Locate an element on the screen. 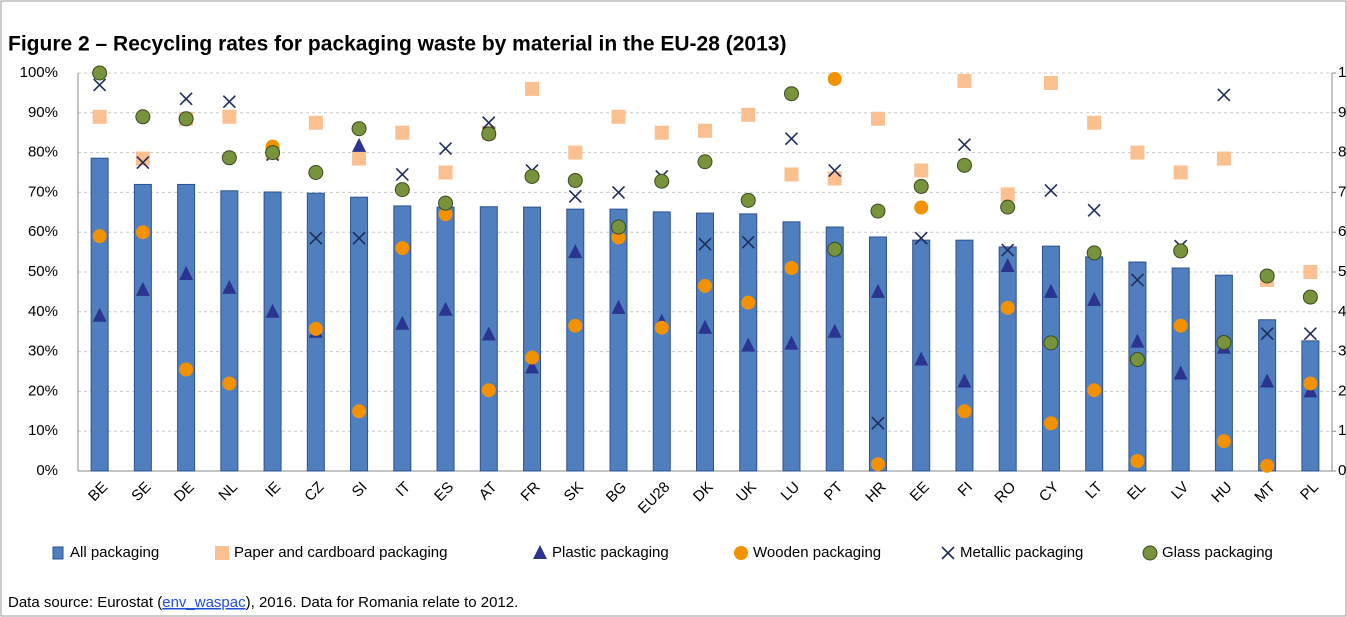  legend-label: Metallic packaging is located at coordinates (1021, 552).